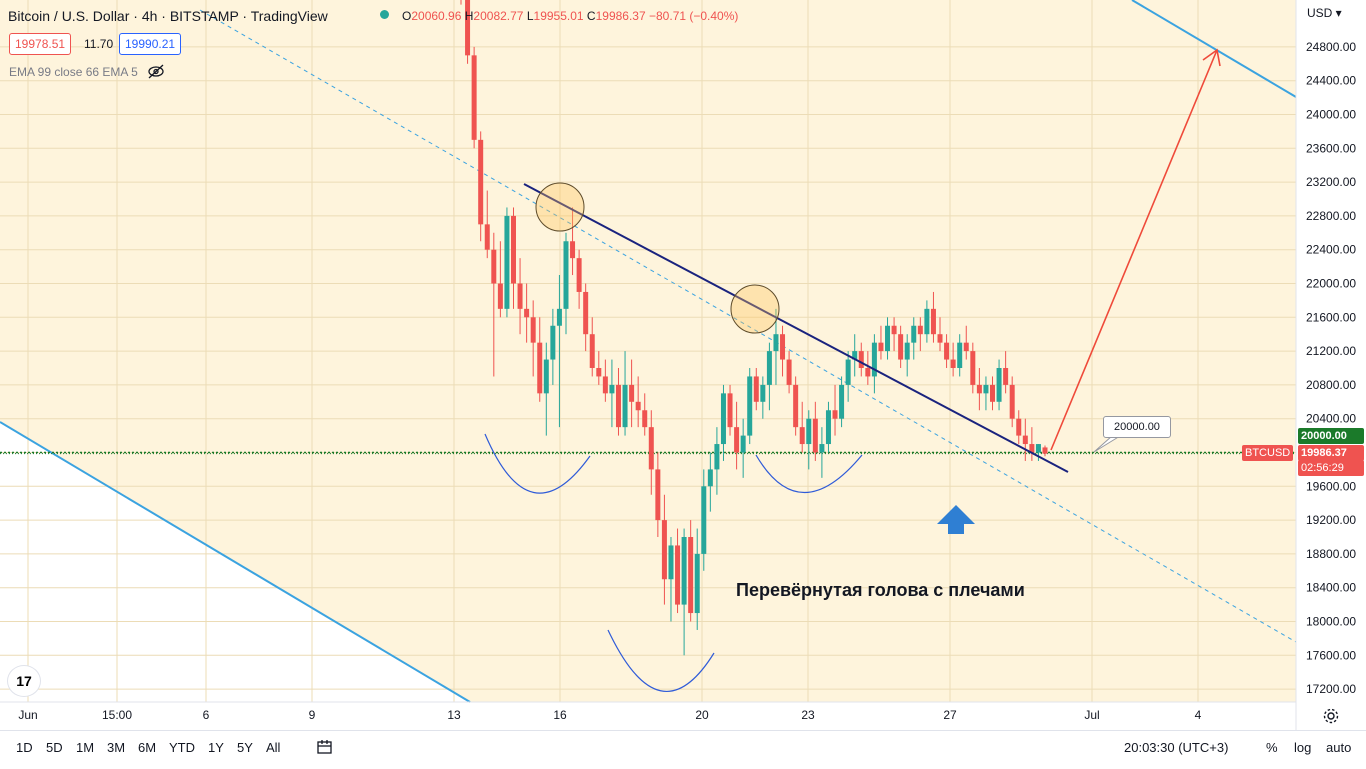 This screenshot has width=1366, height=769. I want to click on range-button-6m: 6M, so click(147, 747).